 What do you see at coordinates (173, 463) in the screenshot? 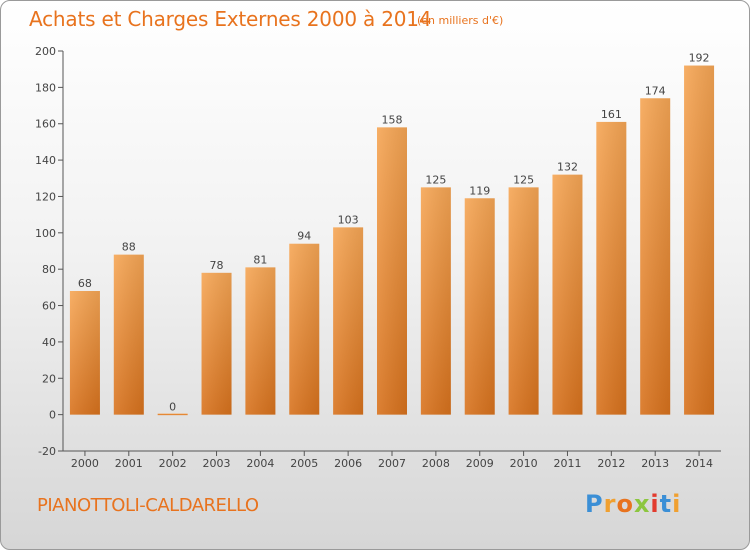
I see `x-tick-label: 2002` at bounding box center [173, 463].